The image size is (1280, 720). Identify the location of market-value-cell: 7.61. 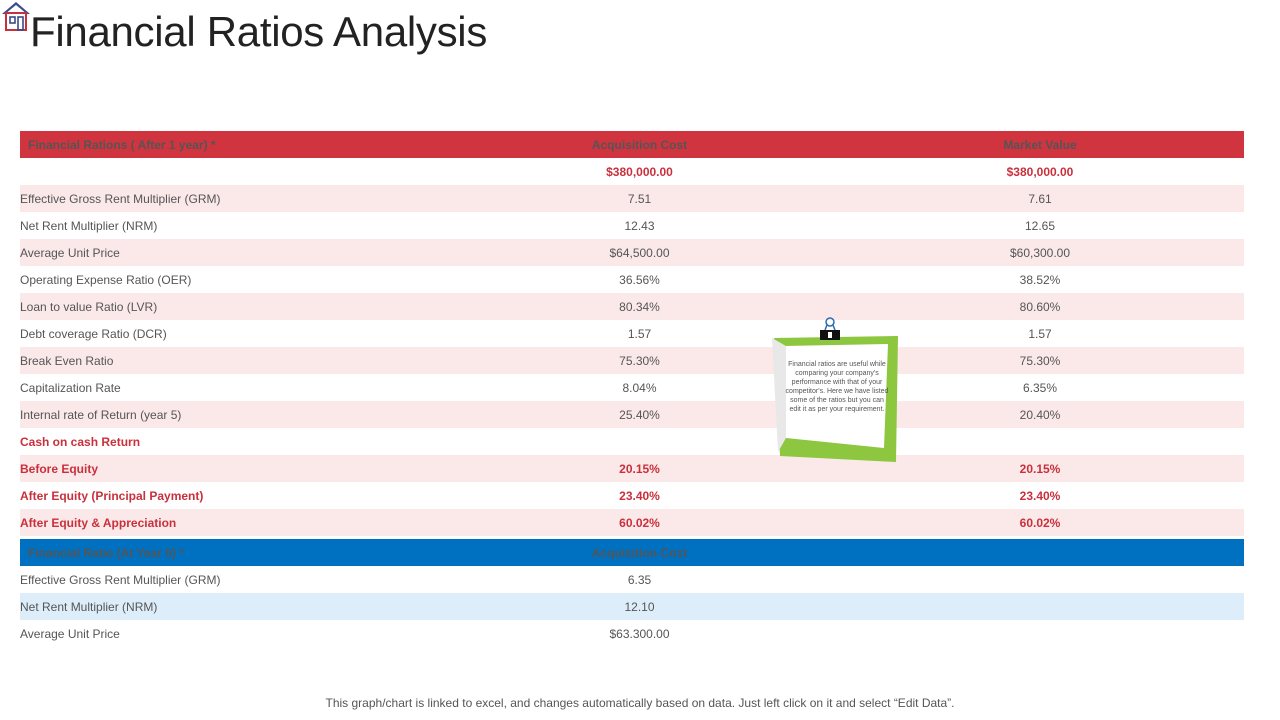
(1040, 198).